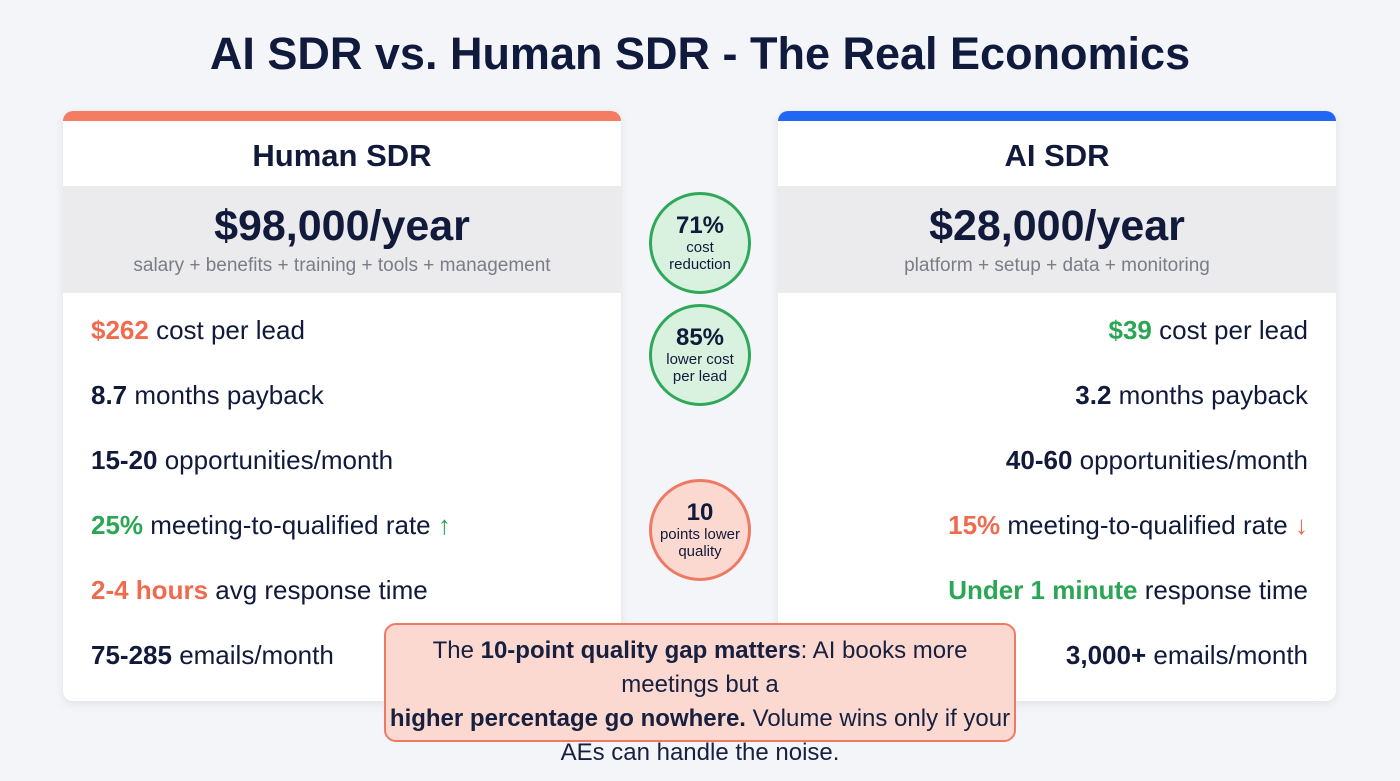 The image size is (1400, 781). What do you see at coordinates (700, 256) in the screenshot?
I see `badge-label: cost reduction` at bounding box center [700, 256].